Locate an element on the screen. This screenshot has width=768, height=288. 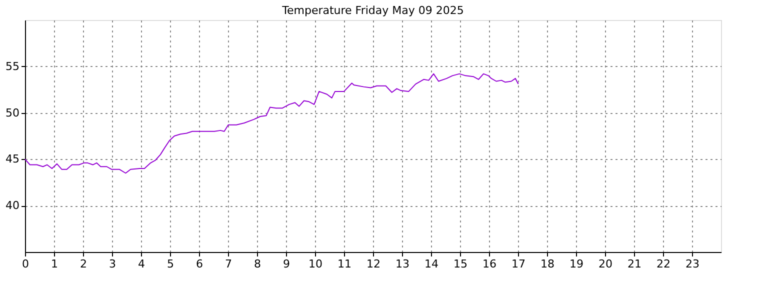
x-tick-label: 9 is located at coordinates (286, 264).